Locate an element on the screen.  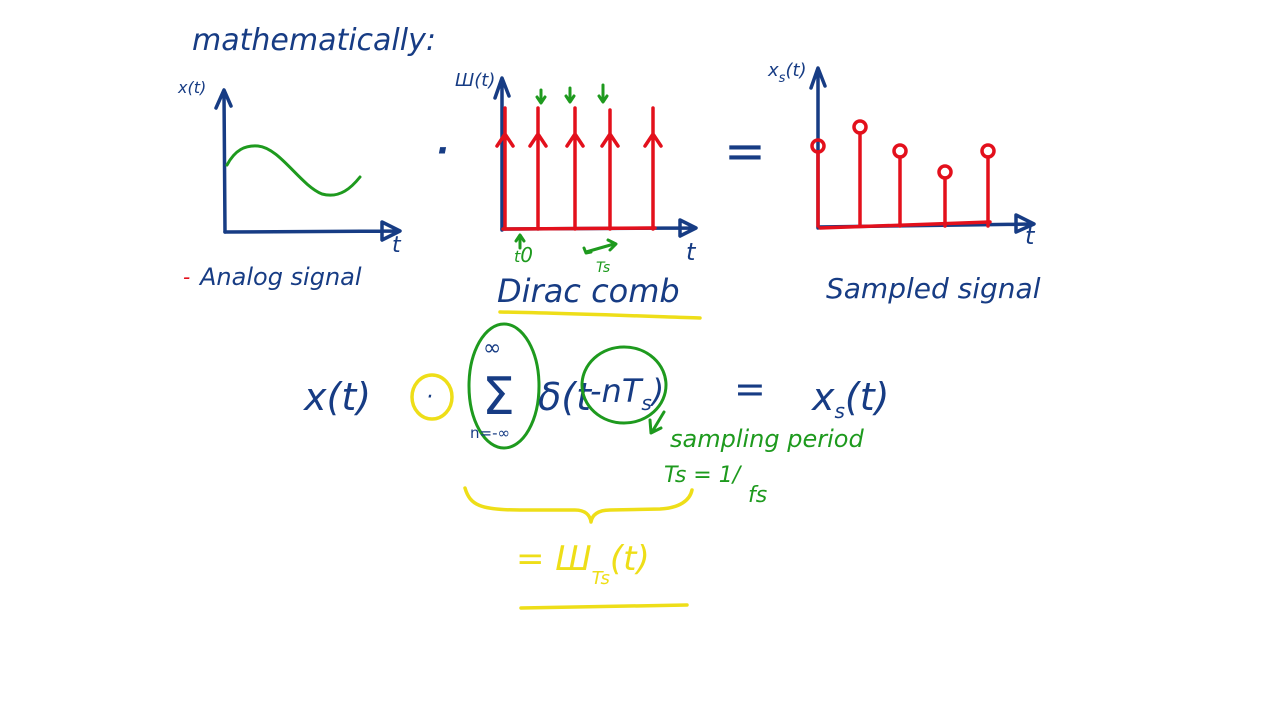
sum-upper: ∞ is located at coordinates (492, 348).